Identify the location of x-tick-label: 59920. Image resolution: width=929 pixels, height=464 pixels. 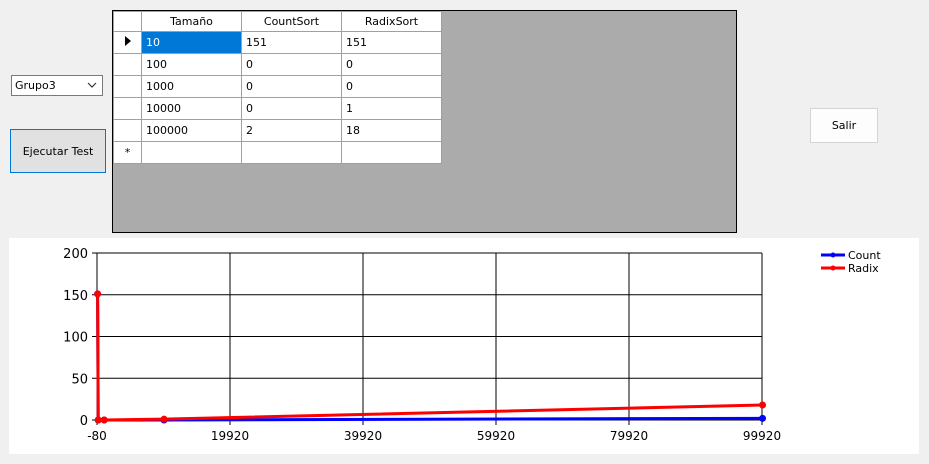
(496, 436).